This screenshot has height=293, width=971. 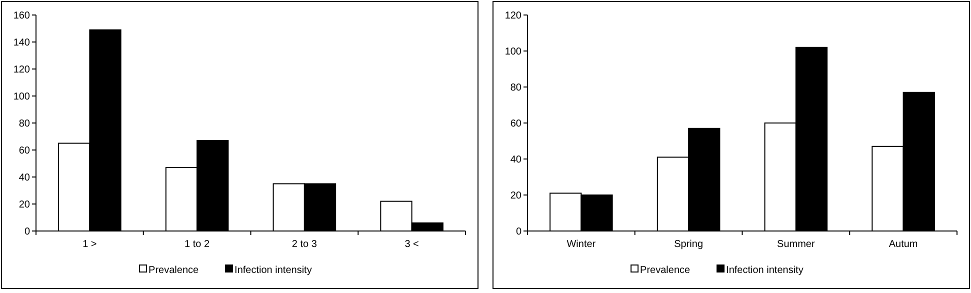 I want to click on y-tick-label: 140, so click(x=21, y=43).